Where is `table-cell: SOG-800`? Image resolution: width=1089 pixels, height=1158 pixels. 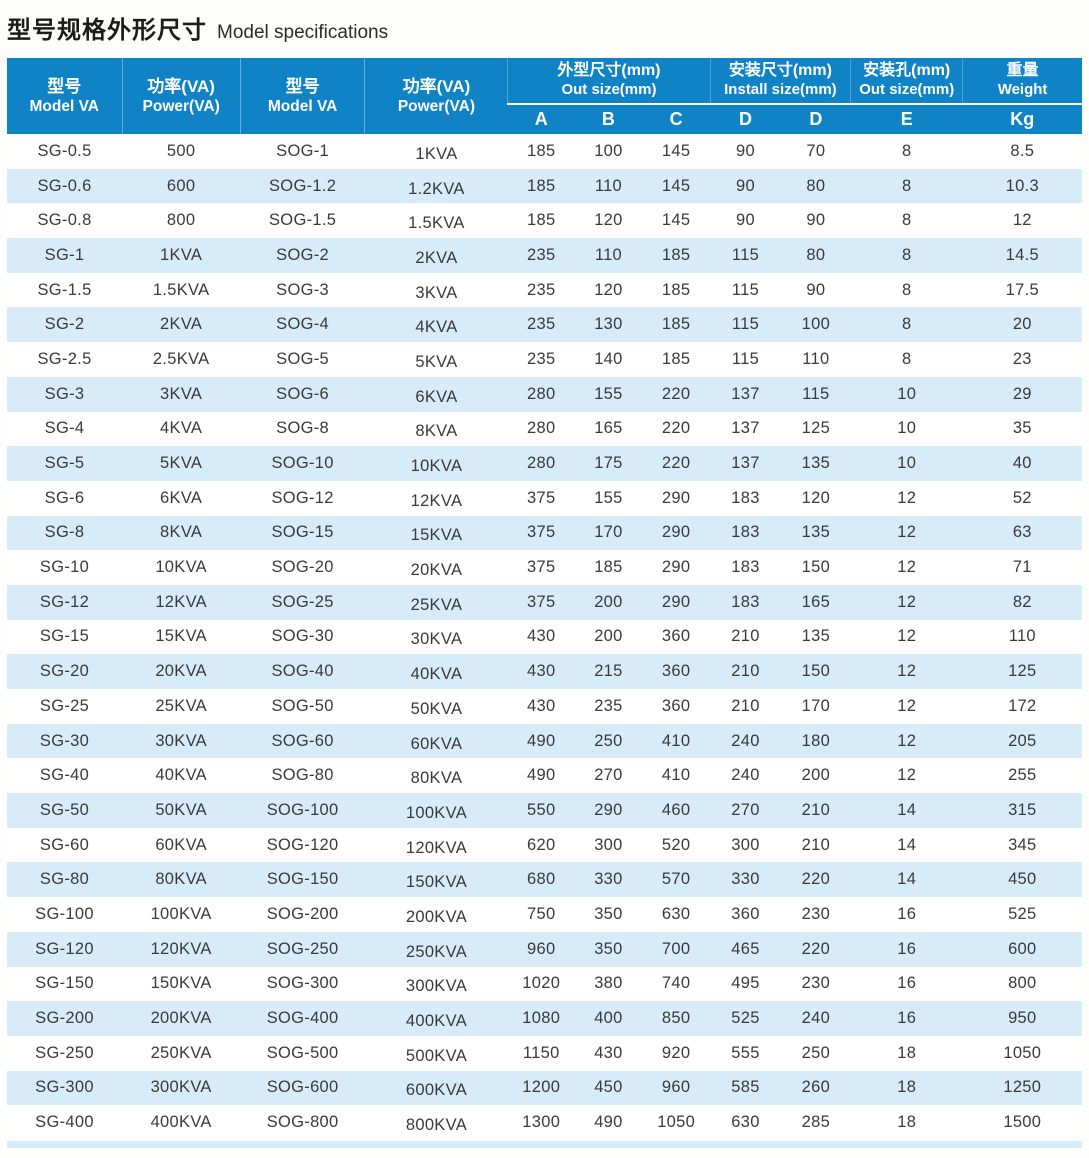 table-cell: SOG-800 is located at coordinates (302, 1122).